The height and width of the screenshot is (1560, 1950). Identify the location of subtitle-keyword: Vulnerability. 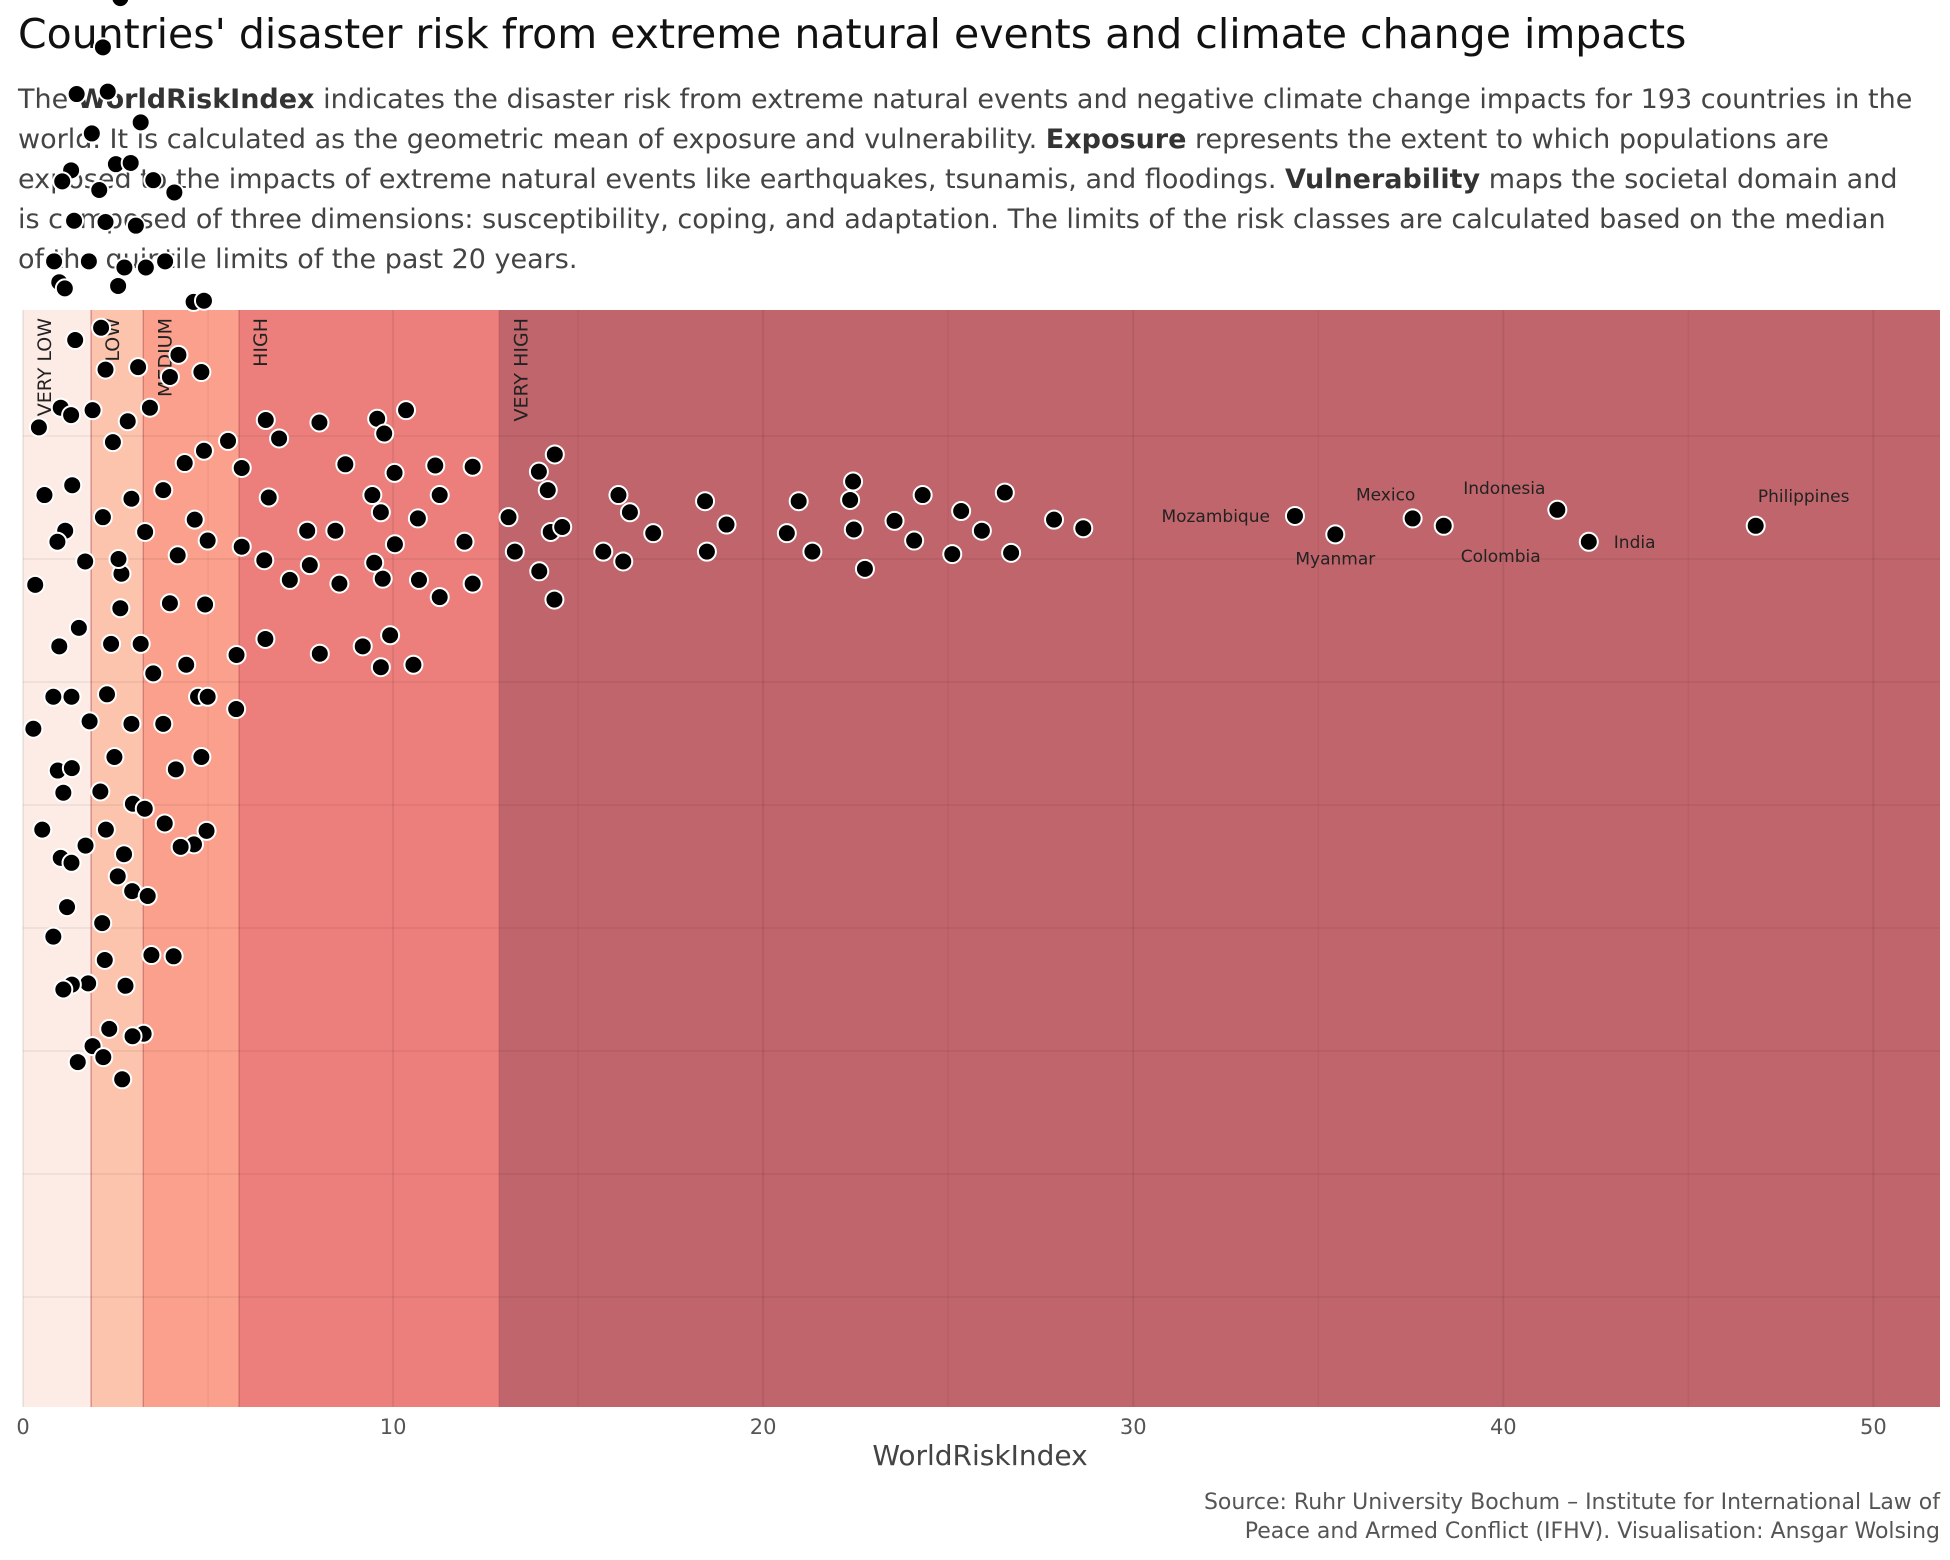
(1383, 179).